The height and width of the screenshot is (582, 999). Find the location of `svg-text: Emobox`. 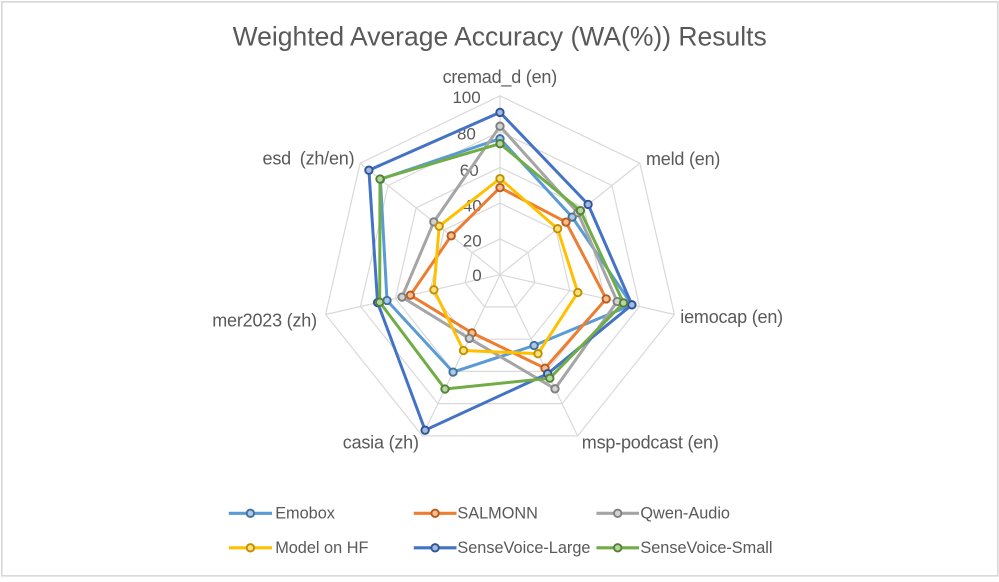

svg-text: Emobox is located at coordinates (305, 514).